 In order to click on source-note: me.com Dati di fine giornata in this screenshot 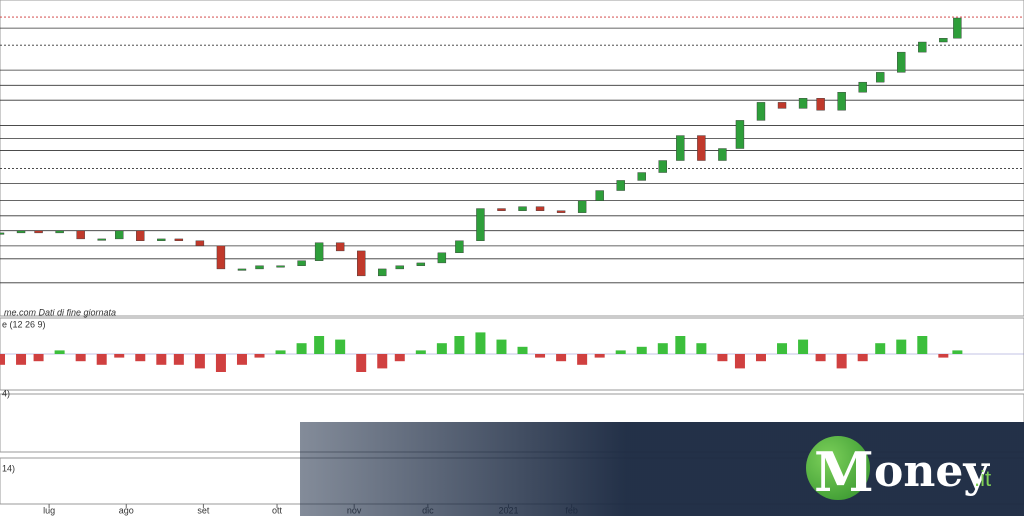, I will do `click(60, 312)`.